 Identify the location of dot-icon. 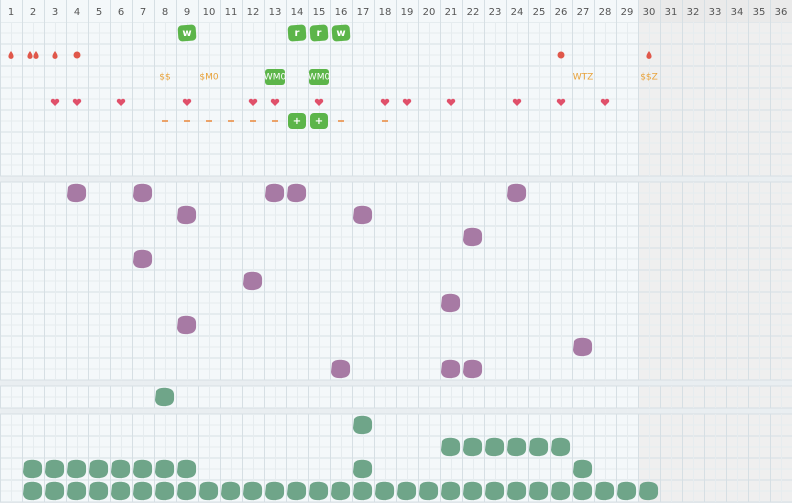
(77, 55).